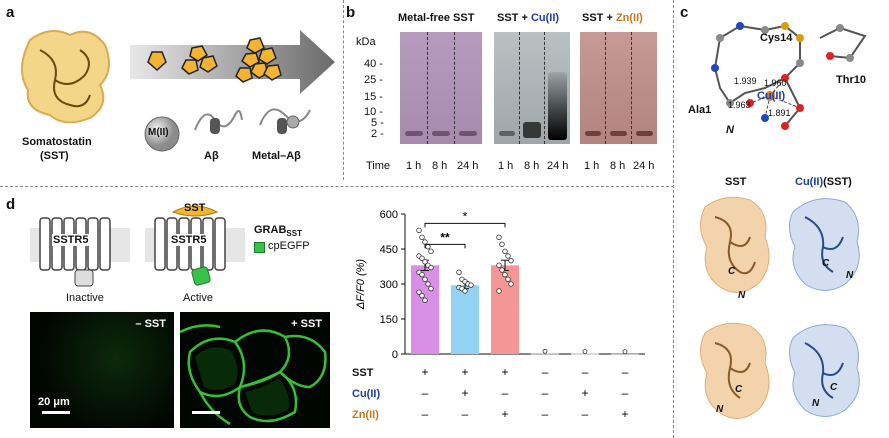 The height and width of the screenshot is (438, 889). I want to click on significance-label: *, so click(465, 216).